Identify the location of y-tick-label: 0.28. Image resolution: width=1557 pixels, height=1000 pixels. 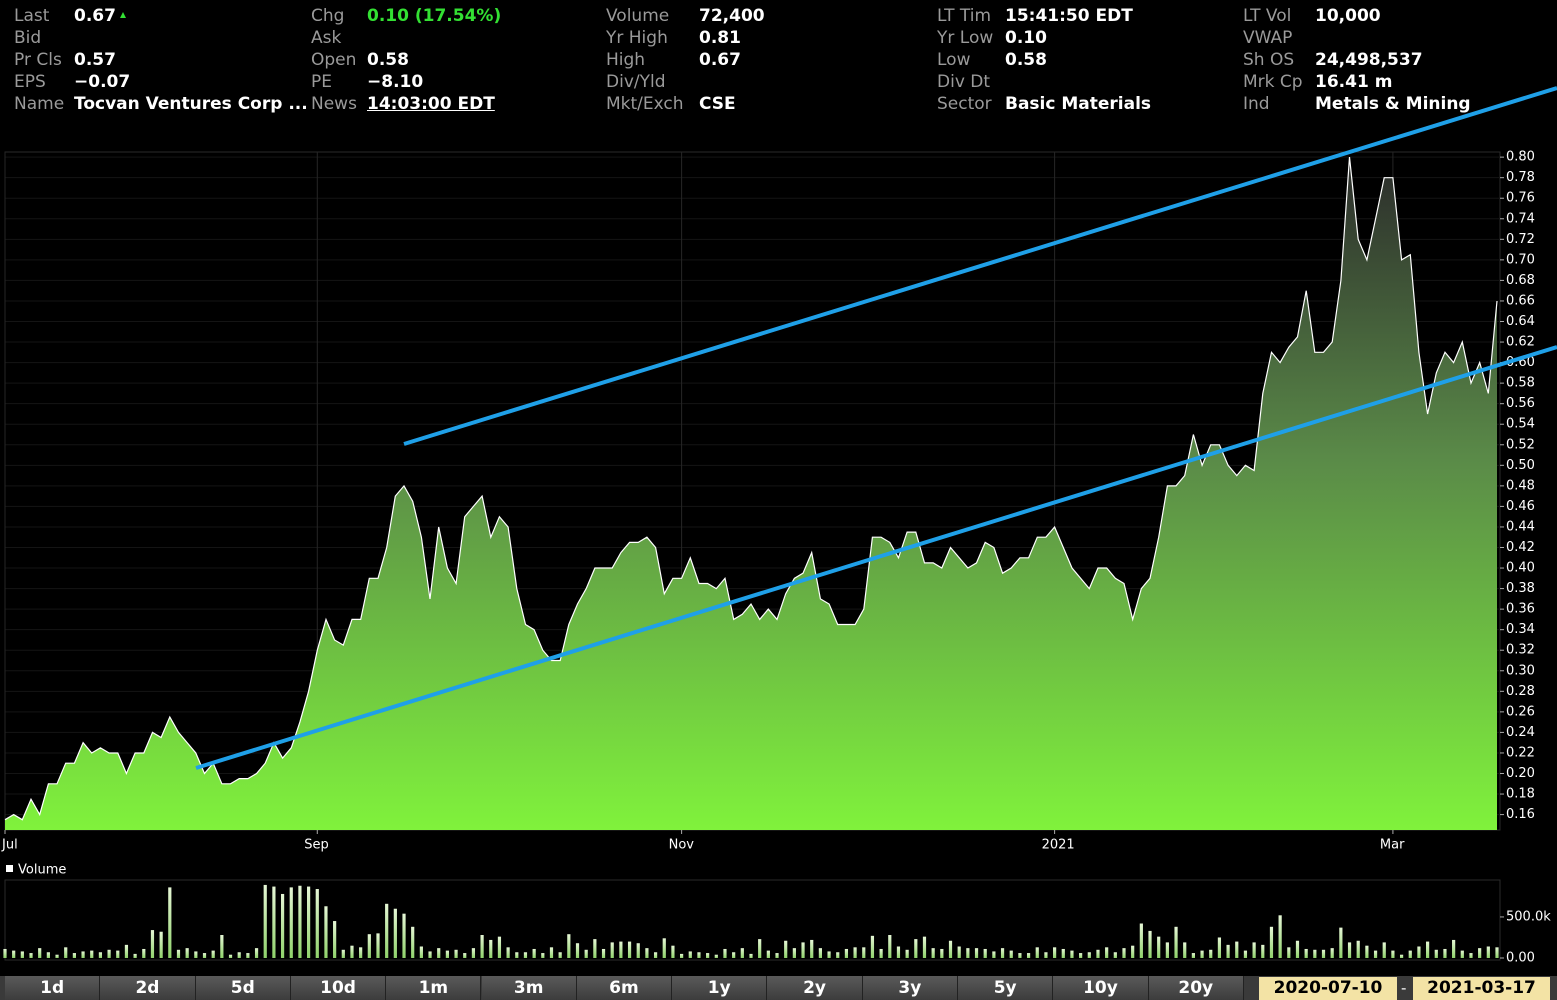
(1520, 691).